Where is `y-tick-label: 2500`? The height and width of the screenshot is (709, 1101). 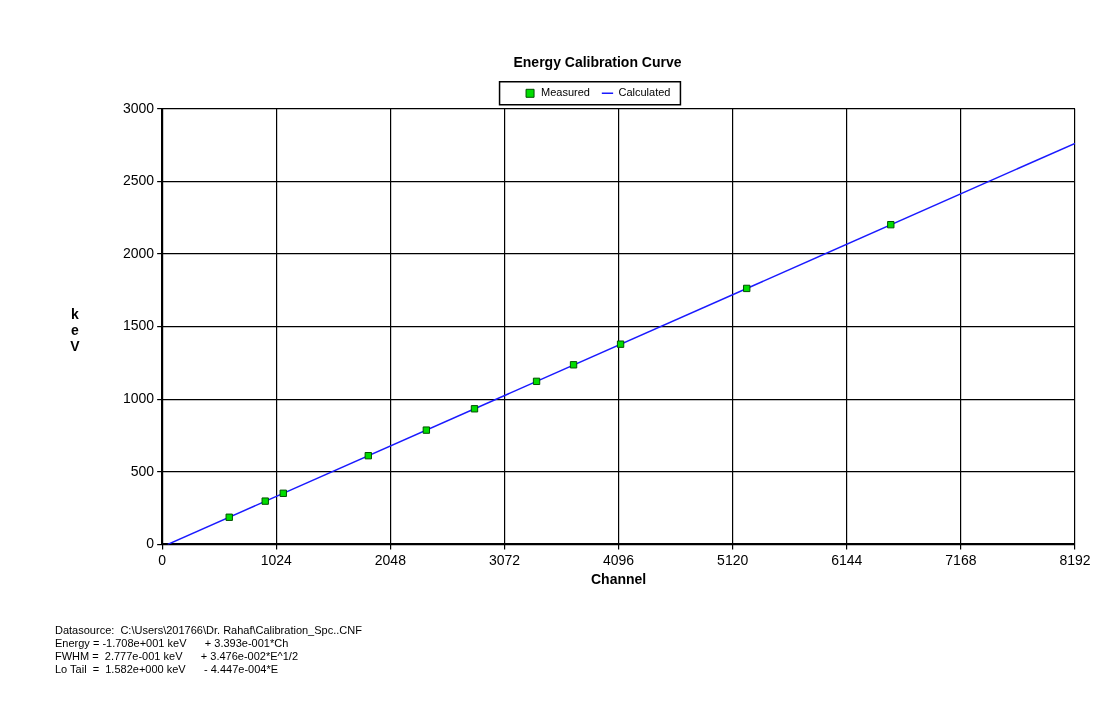 y-tick-label: 2500 is located at coordinates (138, 180).